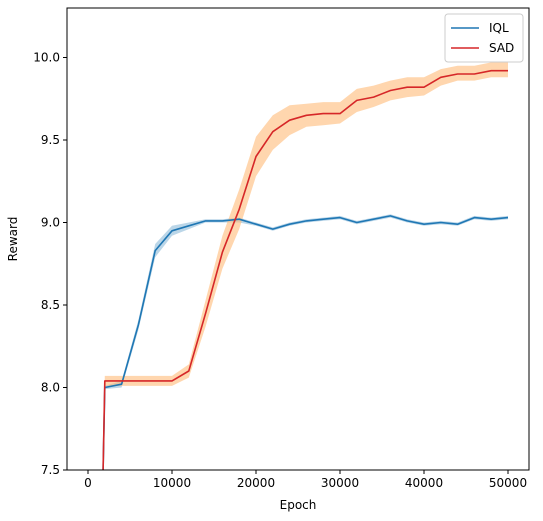 The height and width of the screenshot is (521, 543). Describe the element at coordinates (50, 388) in the screenshot. I see `y-tick-label: 8.0` at that location.